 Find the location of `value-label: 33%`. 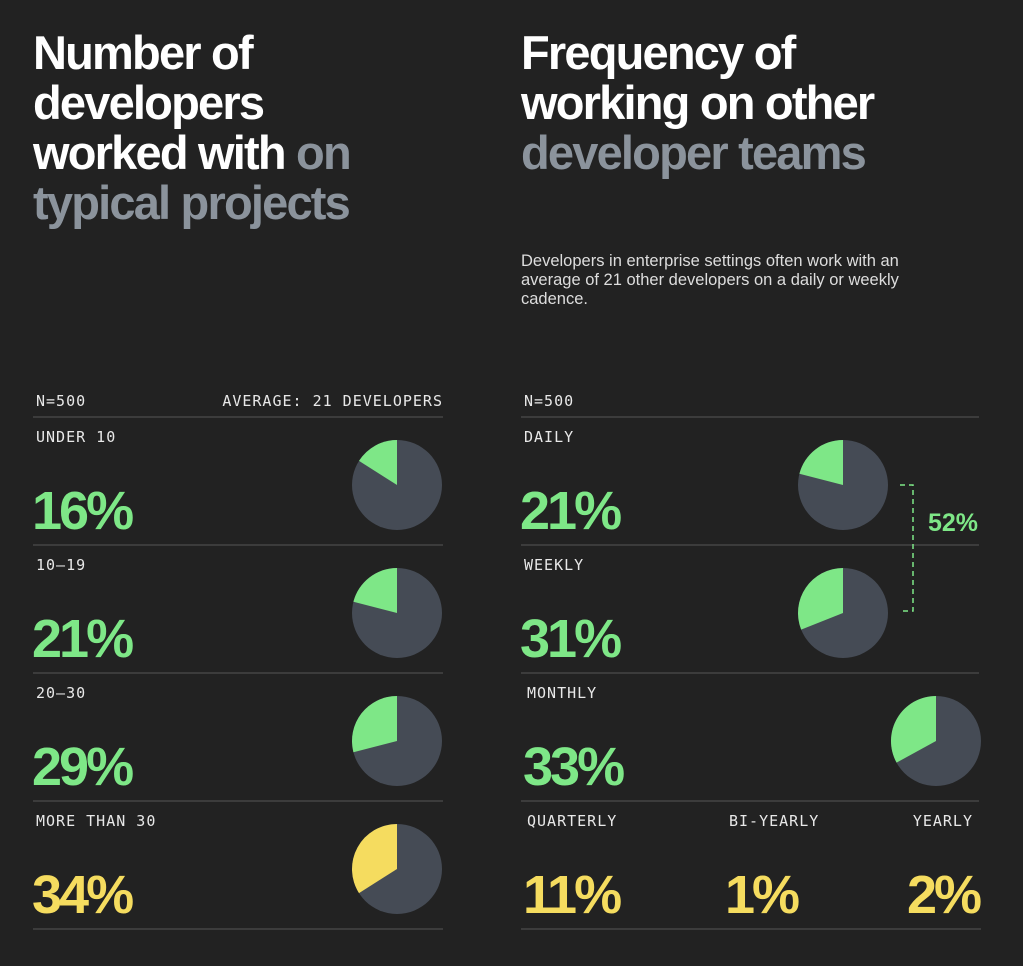

value-label: 33% is located at coordinates (573, 767).